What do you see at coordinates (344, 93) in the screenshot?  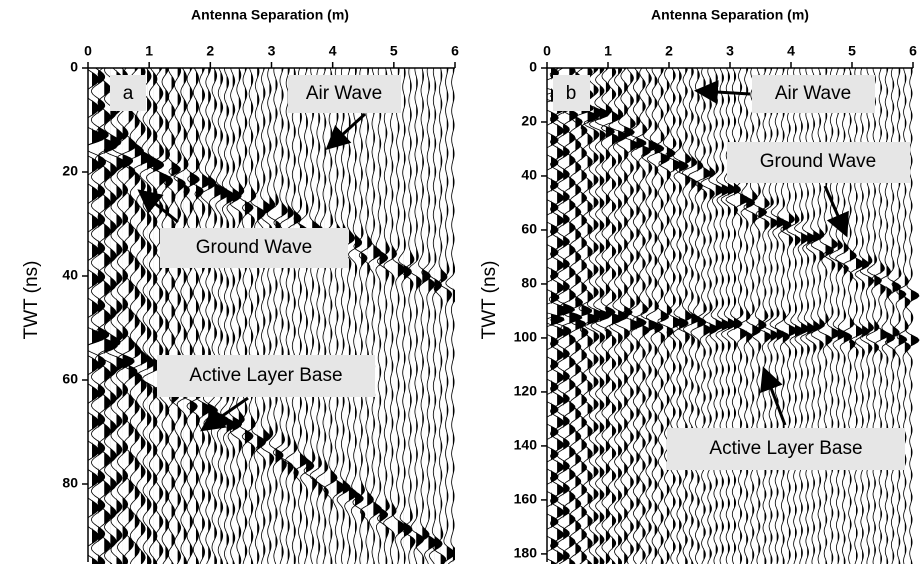 I see `annotation: Air Wave` at bounding box center [344, 93].